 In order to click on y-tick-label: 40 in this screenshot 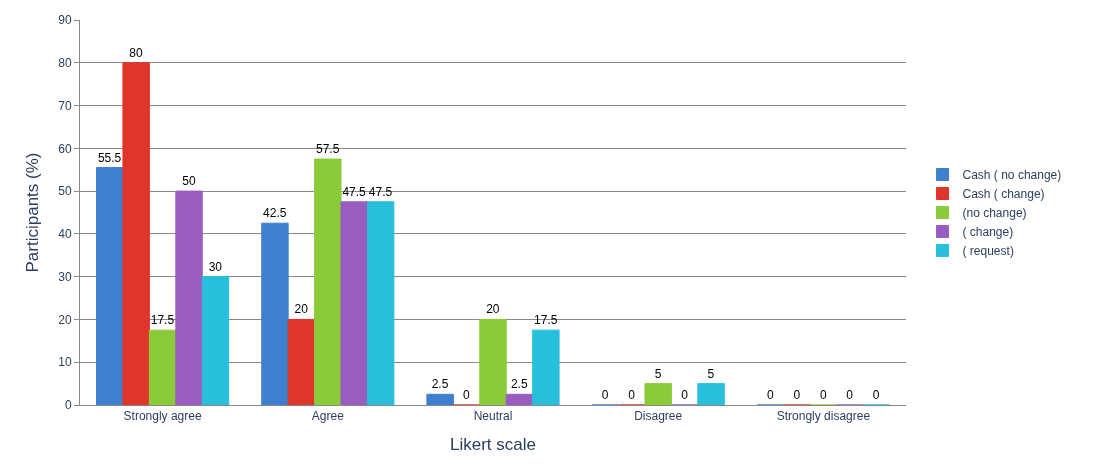, I will do `click(65, 234)`.